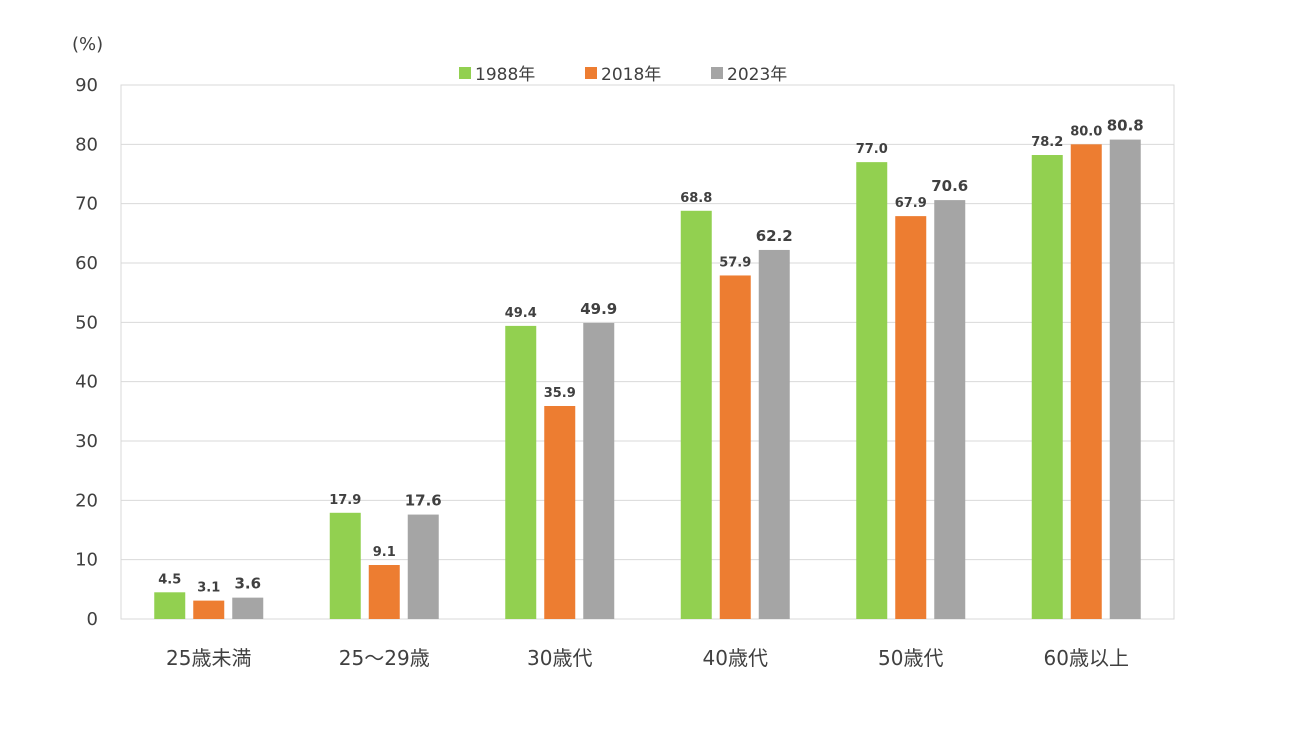 The width and height of the screenshot is (1289, 747). Describe the element at coordinates (208, 588) in the screenshot. I see `data-label: 3.1` at that location.